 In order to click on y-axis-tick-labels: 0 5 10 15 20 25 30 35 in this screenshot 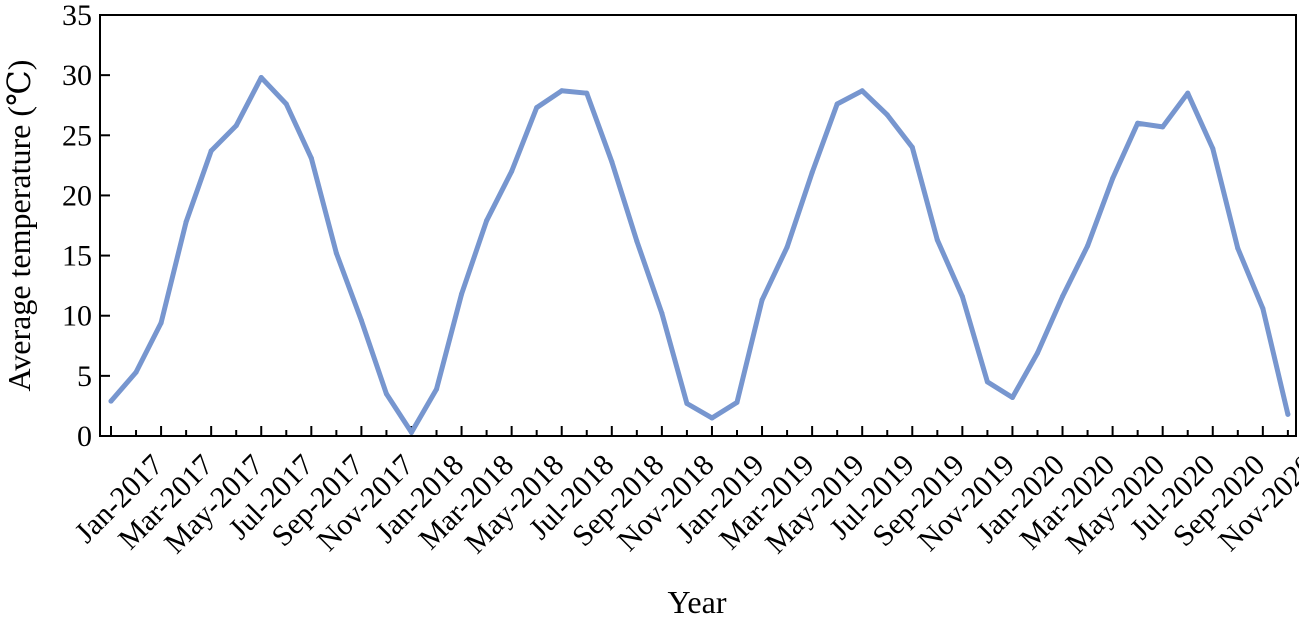, I will do `click(77, 226)`.